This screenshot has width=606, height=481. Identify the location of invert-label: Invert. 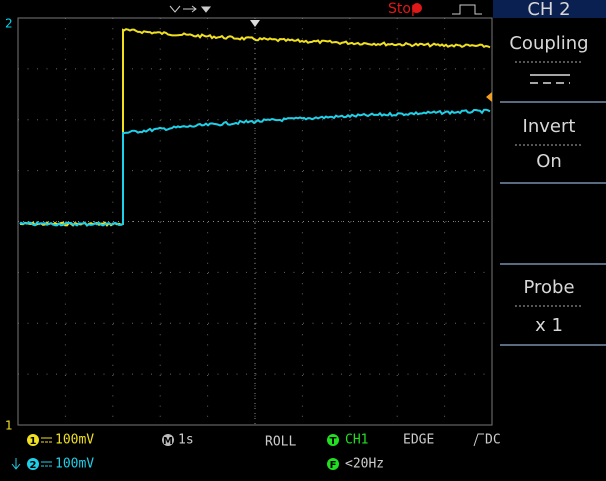
(549, 126).